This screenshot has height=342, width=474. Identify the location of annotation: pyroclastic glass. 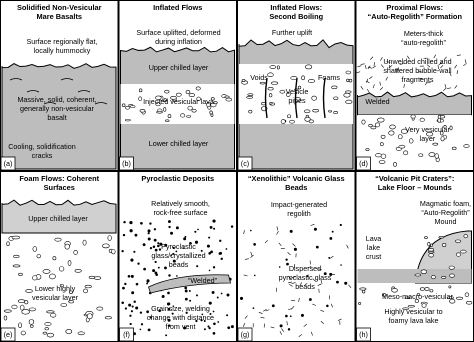
(305, 277).